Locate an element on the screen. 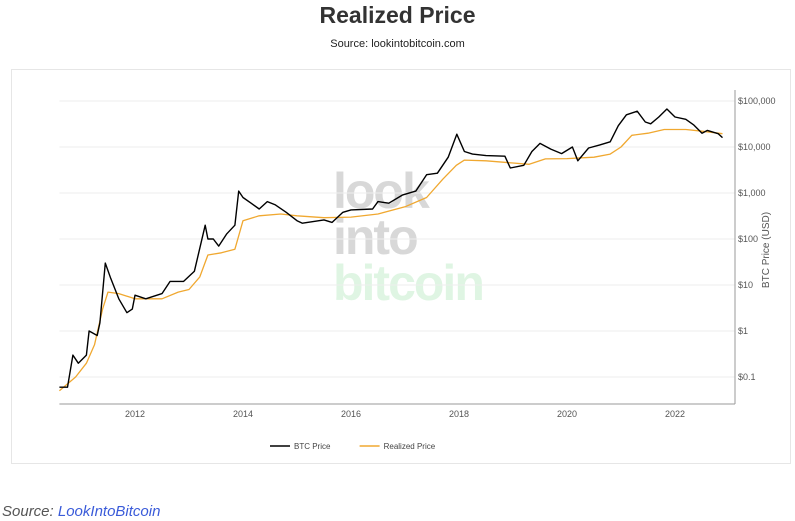  y-tick-label: $1,000 is located at coordinates (752, 193).